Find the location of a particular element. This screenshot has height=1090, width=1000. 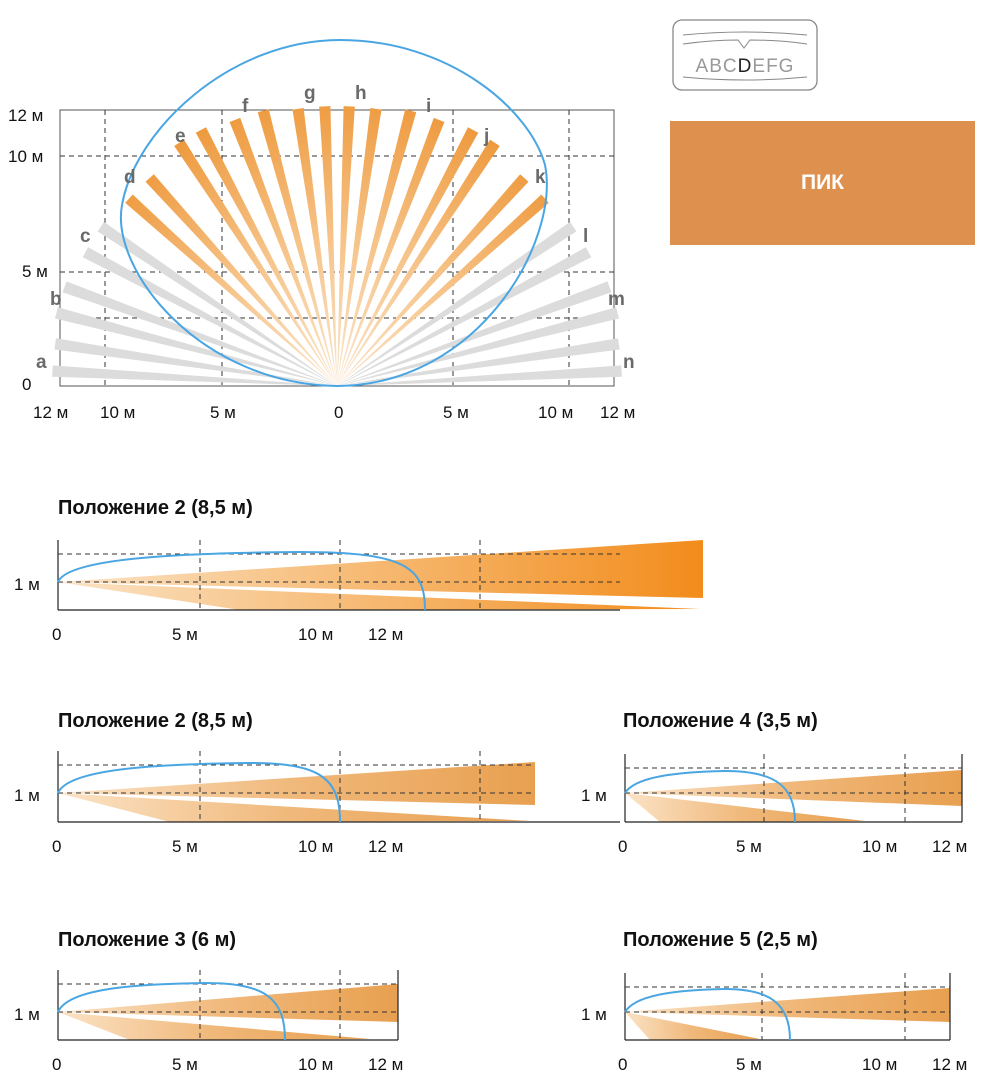

svg-text: ABCDEFG is located at coordinates (745, 66).